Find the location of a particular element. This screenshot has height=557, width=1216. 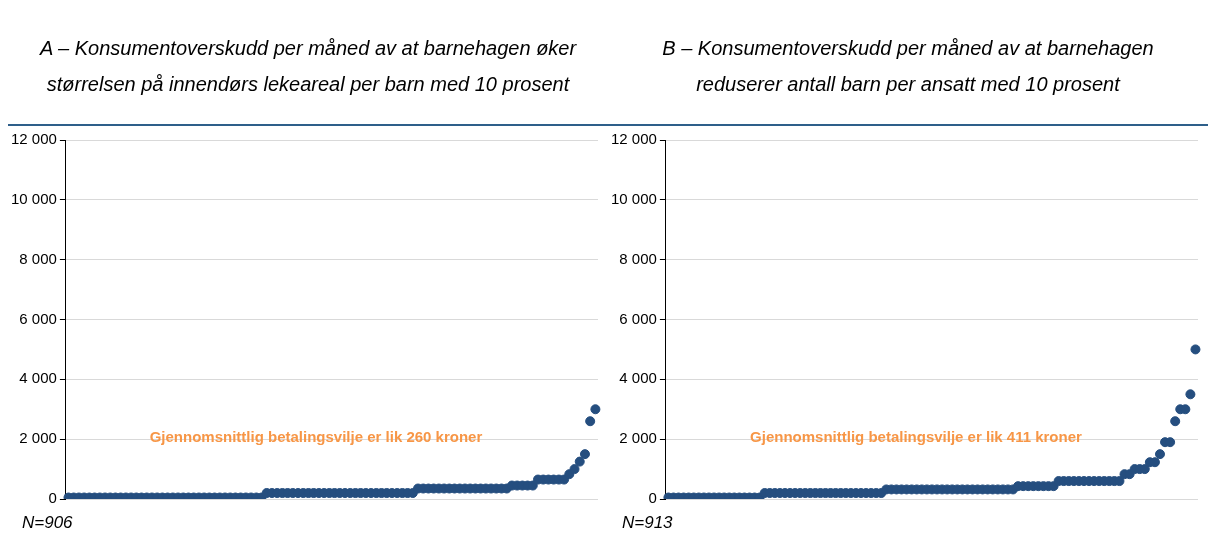

annotation: Gjennomsnittlig betalingsvilje er lik 260 kroner is located at coordinates (316, 437).